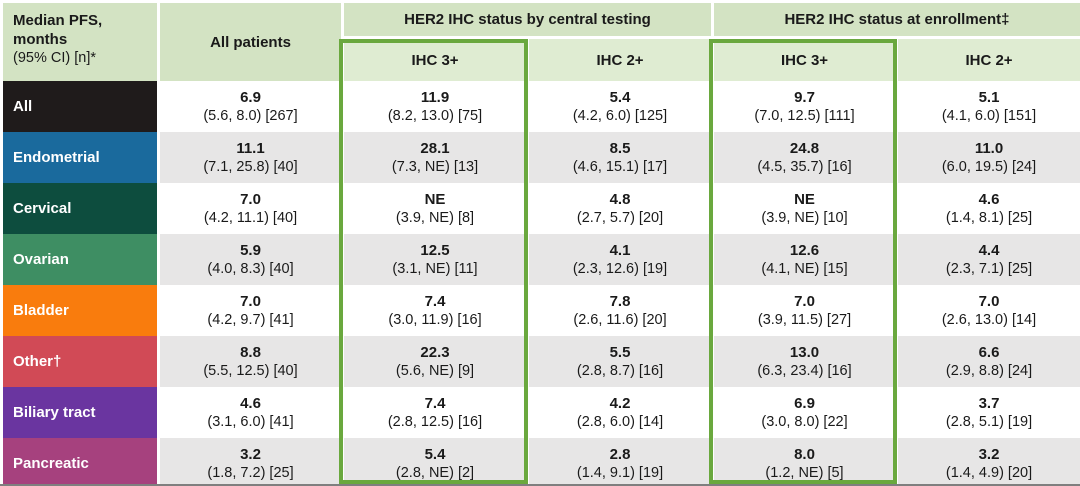  I want to click on data-cell: 7.4 (3.0, 11.9) [16], so click(433, 310).